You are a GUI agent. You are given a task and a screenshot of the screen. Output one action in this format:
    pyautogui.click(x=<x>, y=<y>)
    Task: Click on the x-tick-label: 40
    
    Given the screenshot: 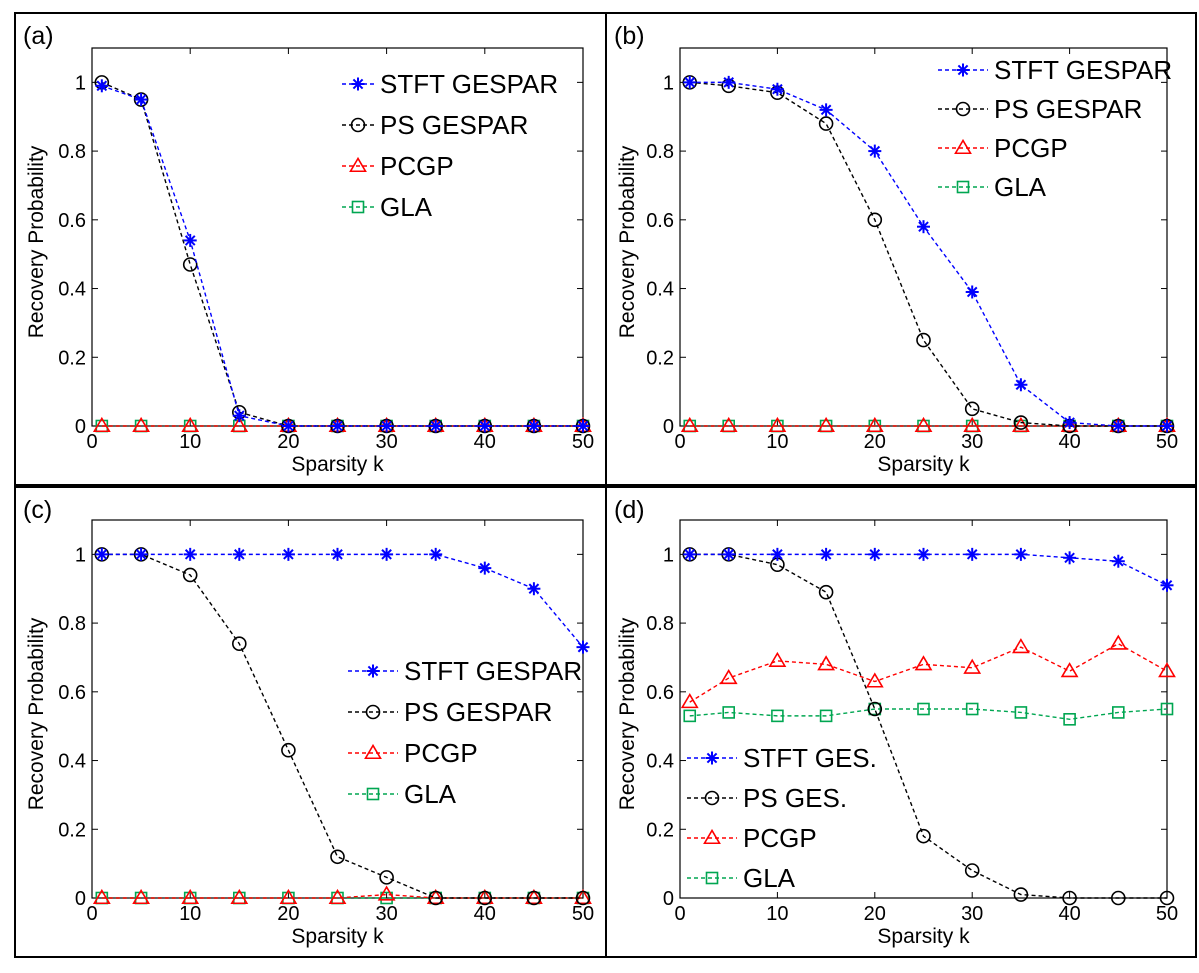 What is the action you would take?
    pyautogui.click(x=485, y=914)
    